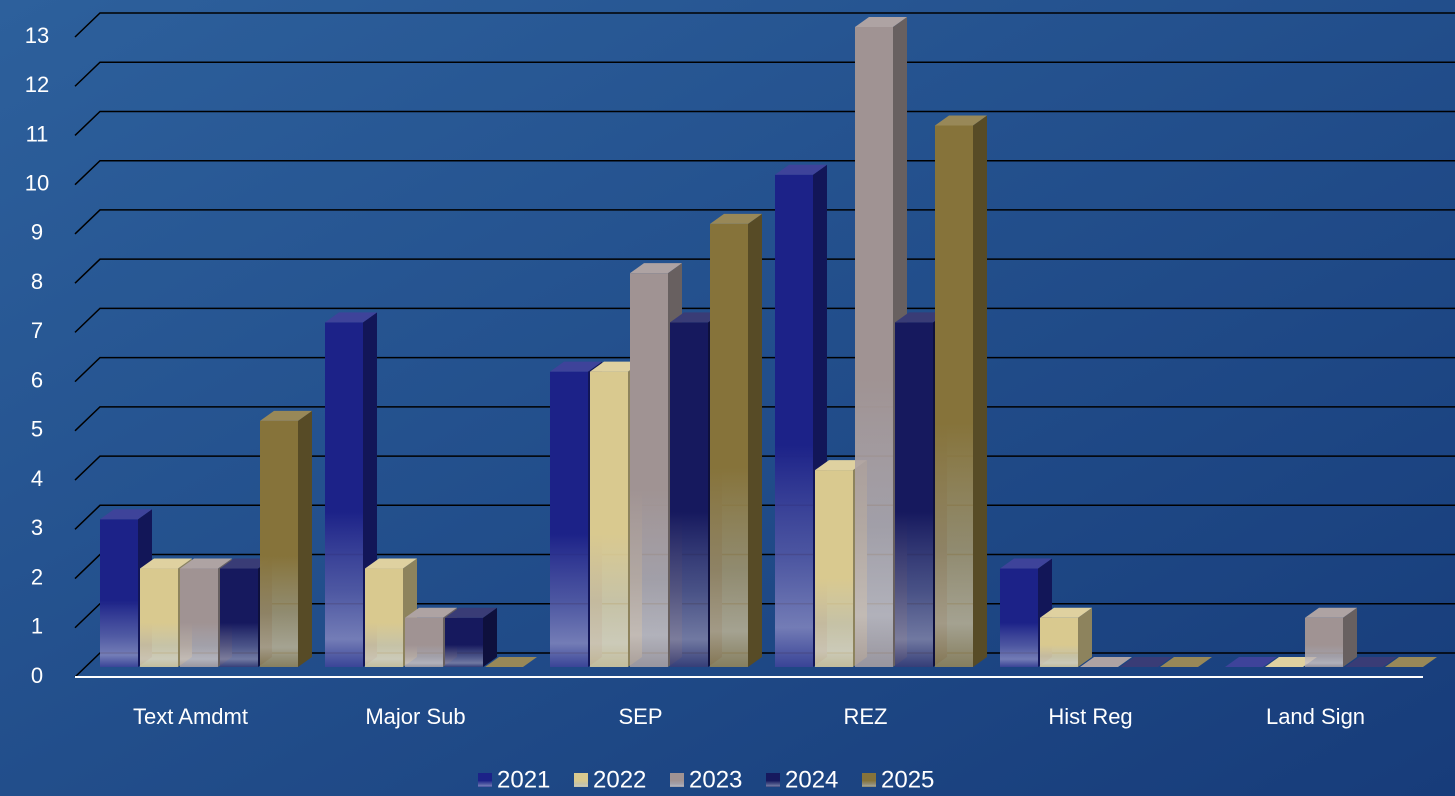  I want to click on y-tick-label: 10, so click(37, 183).